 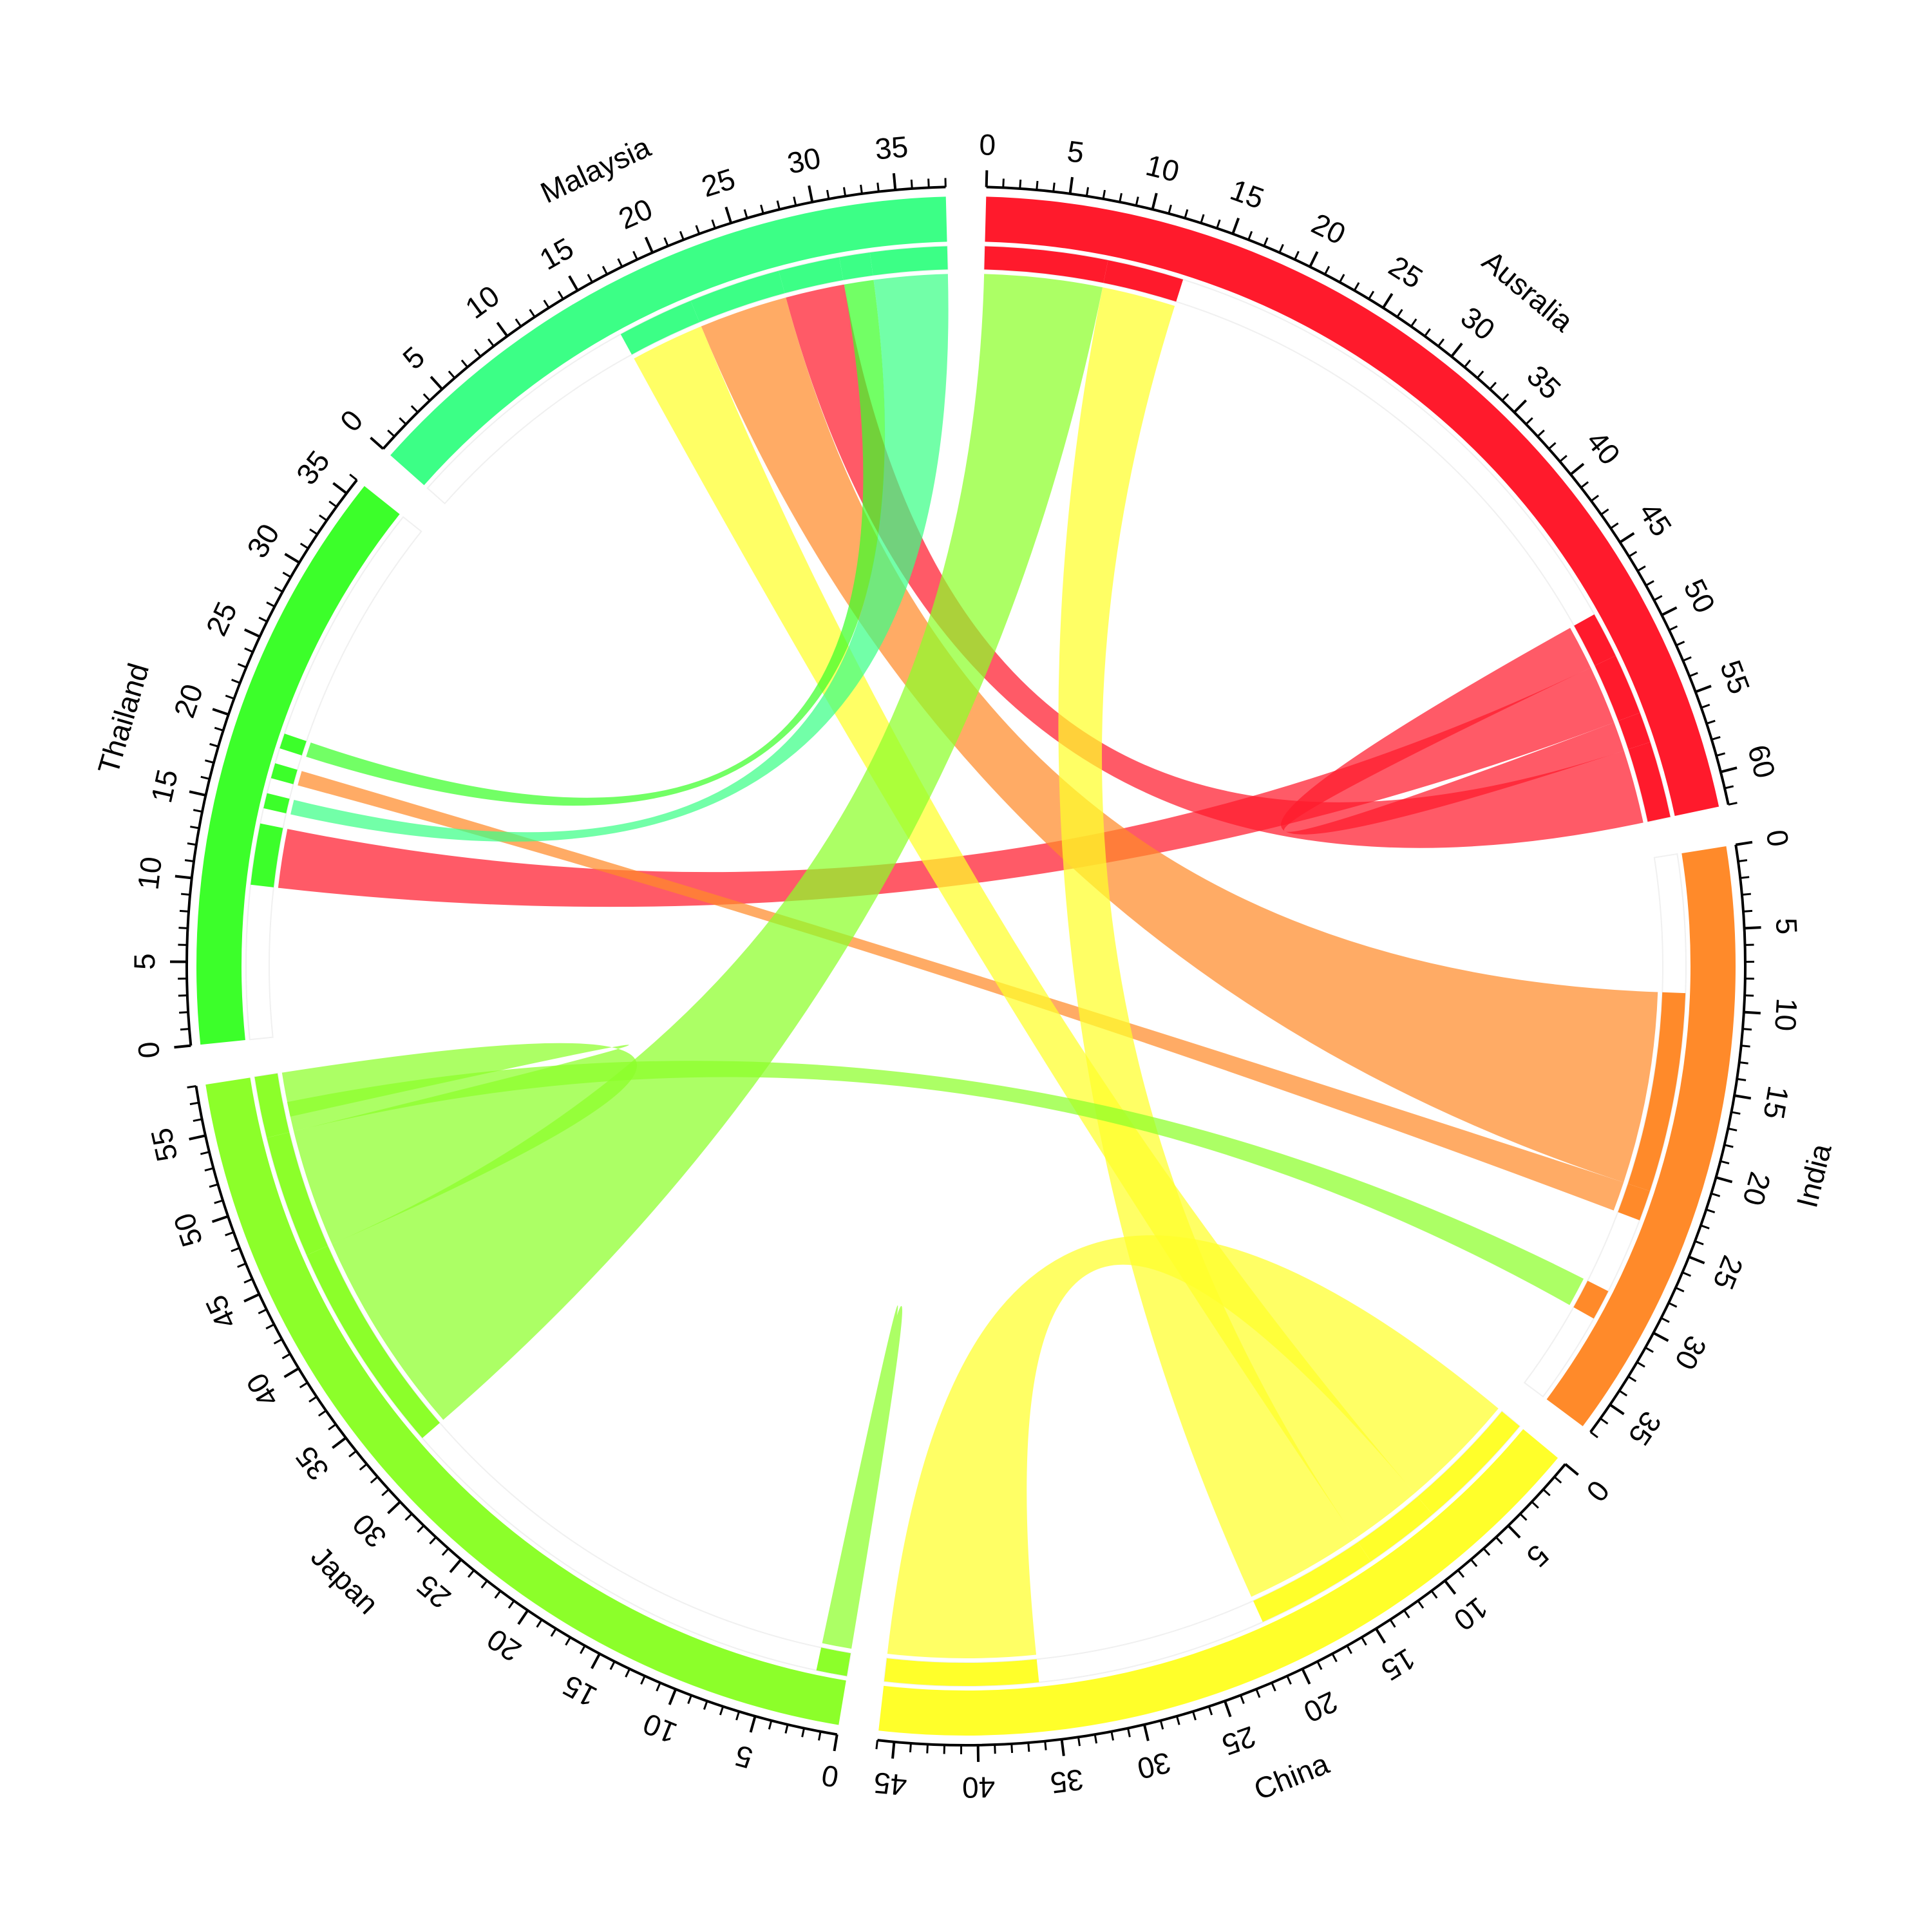 I want to click on tick-label-india-30: 30, so click(x=1692, y=1353).